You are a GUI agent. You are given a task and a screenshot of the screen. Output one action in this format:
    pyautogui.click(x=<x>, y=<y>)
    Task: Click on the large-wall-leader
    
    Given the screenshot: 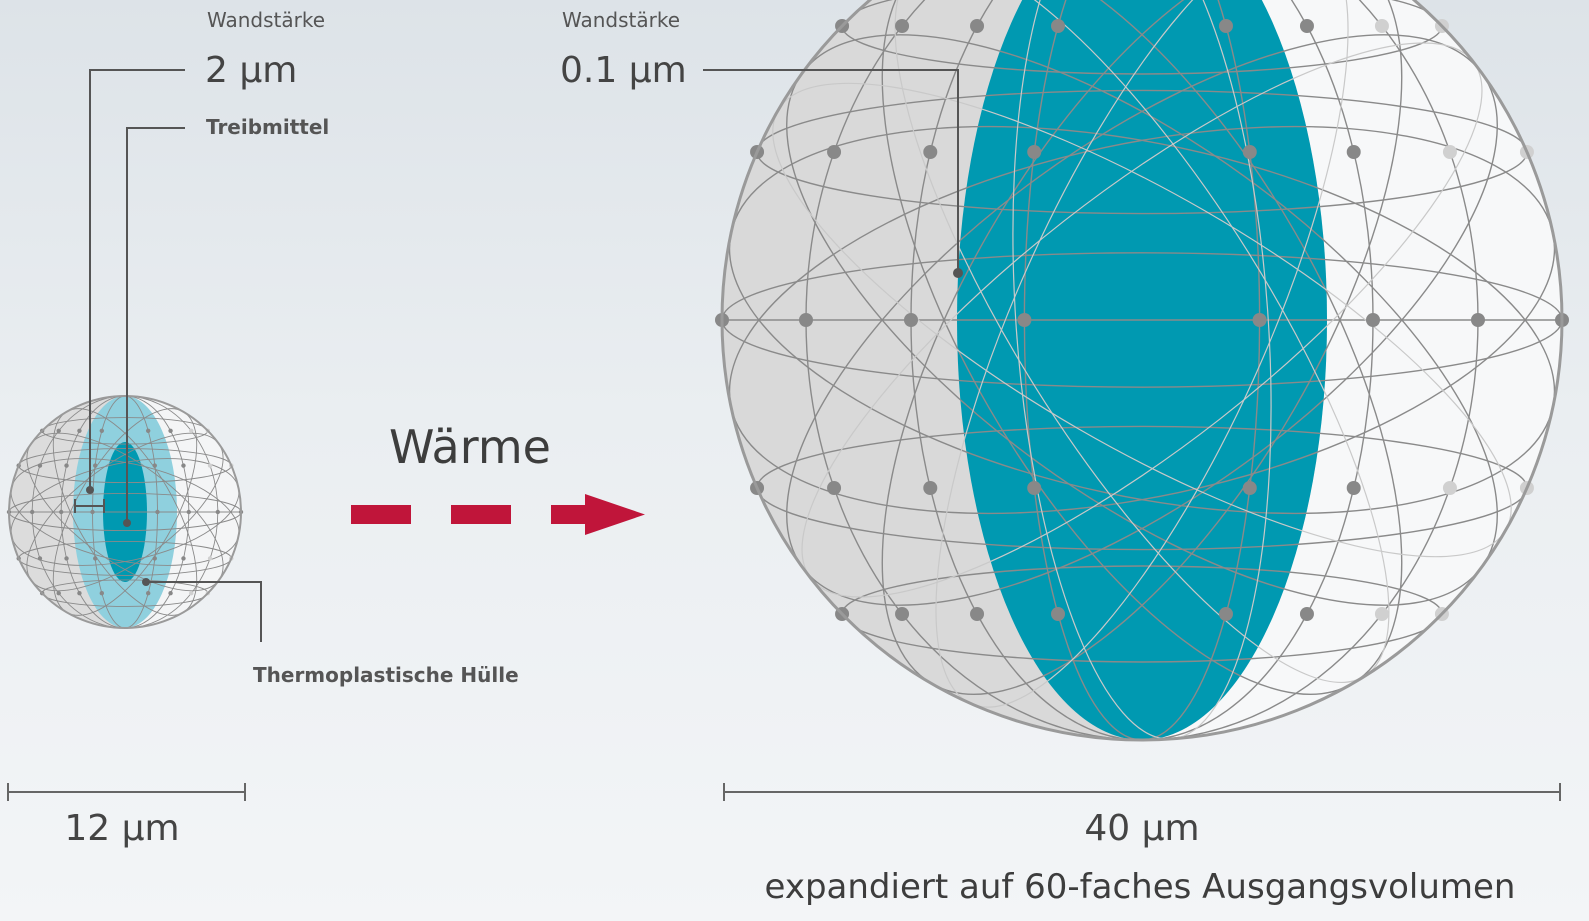 What is the action you would take?
    pyautogui.click(x=831, y=171)
    